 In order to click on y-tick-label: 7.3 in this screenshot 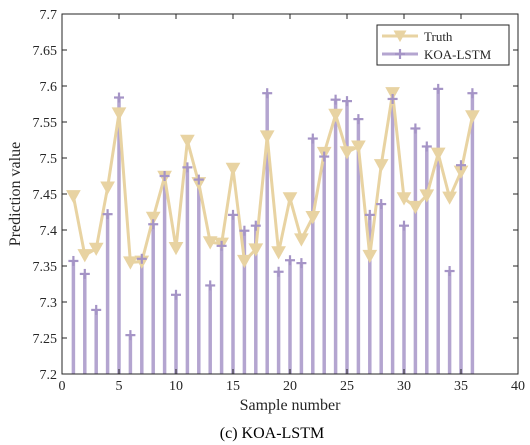, I will do `click(49, 303)`.